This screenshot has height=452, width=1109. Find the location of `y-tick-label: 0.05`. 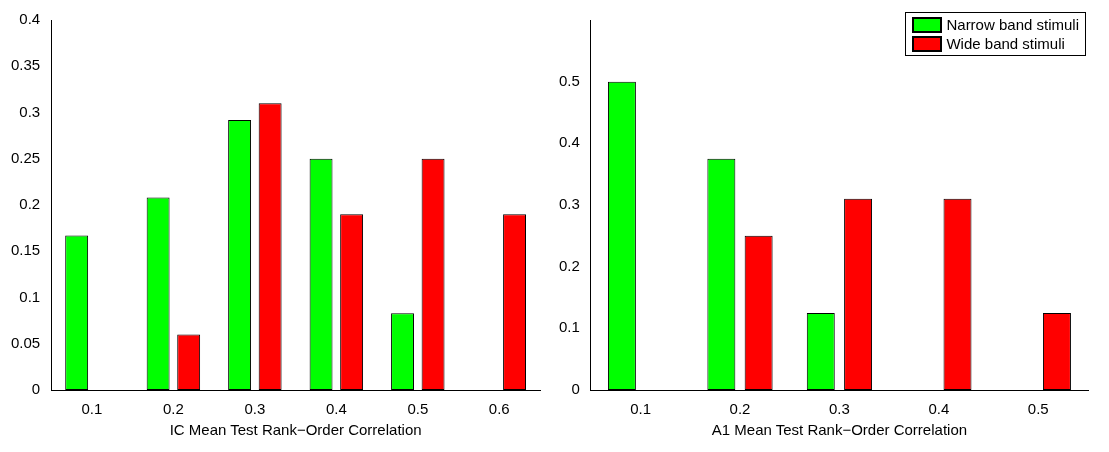

y-tick-label: 0.05 is located at coordinates (25, 342).